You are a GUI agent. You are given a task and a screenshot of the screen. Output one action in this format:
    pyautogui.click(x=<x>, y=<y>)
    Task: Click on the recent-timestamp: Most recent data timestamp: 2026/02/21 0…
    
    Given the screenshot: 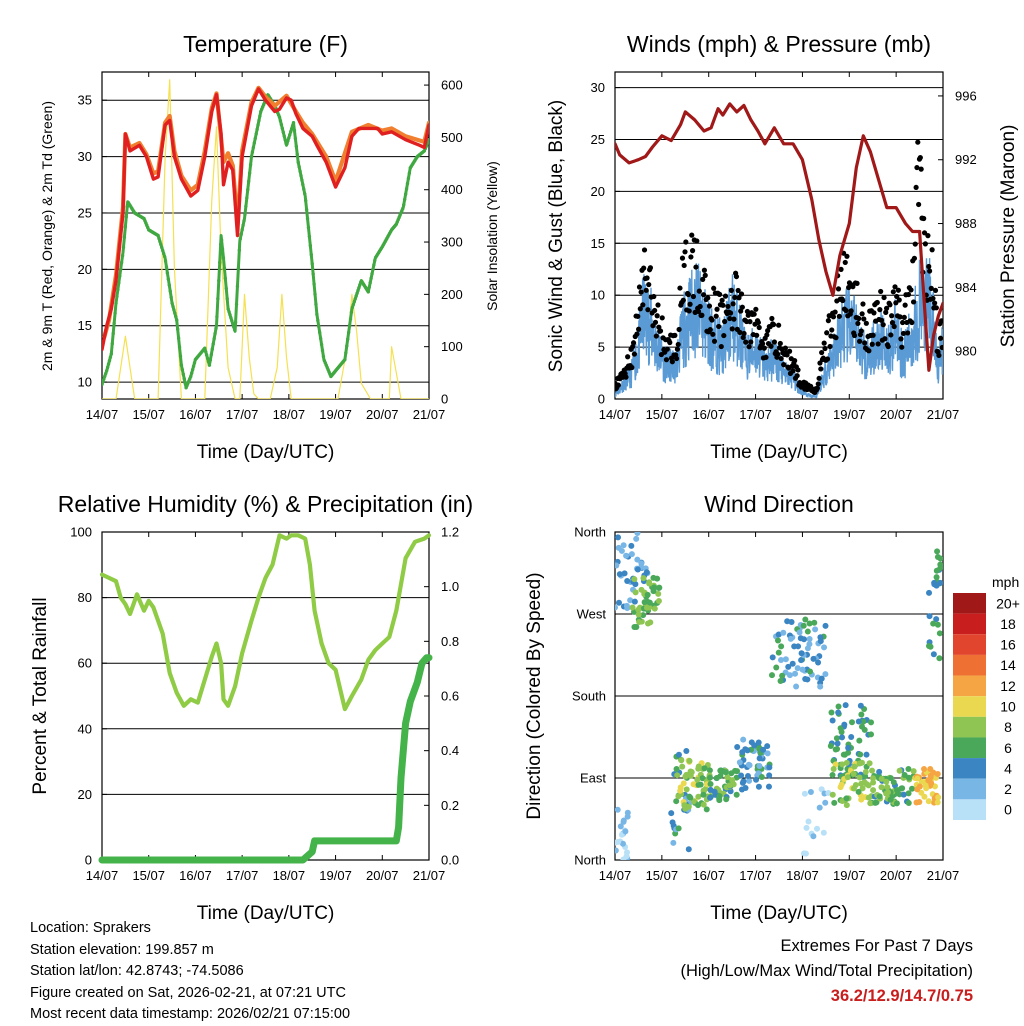 What is the action you would take?
    pyautogui.click(x=190, y=1014)
    